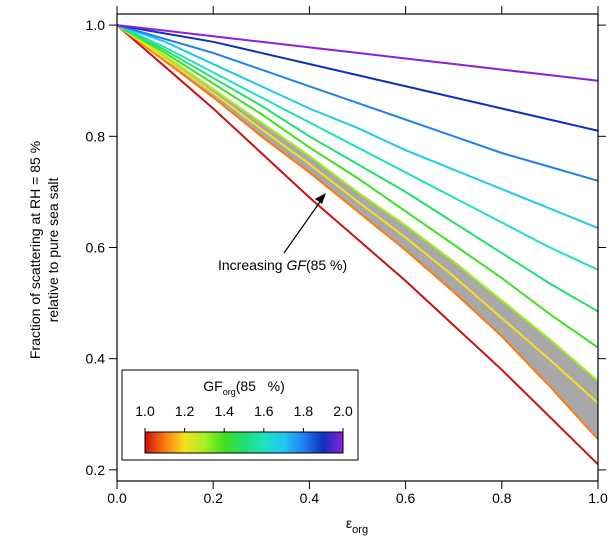  What do you see at coordinates (296, 265) in the screenshot?
I see `annotation-text: GF` at bounding box center [296, 265].